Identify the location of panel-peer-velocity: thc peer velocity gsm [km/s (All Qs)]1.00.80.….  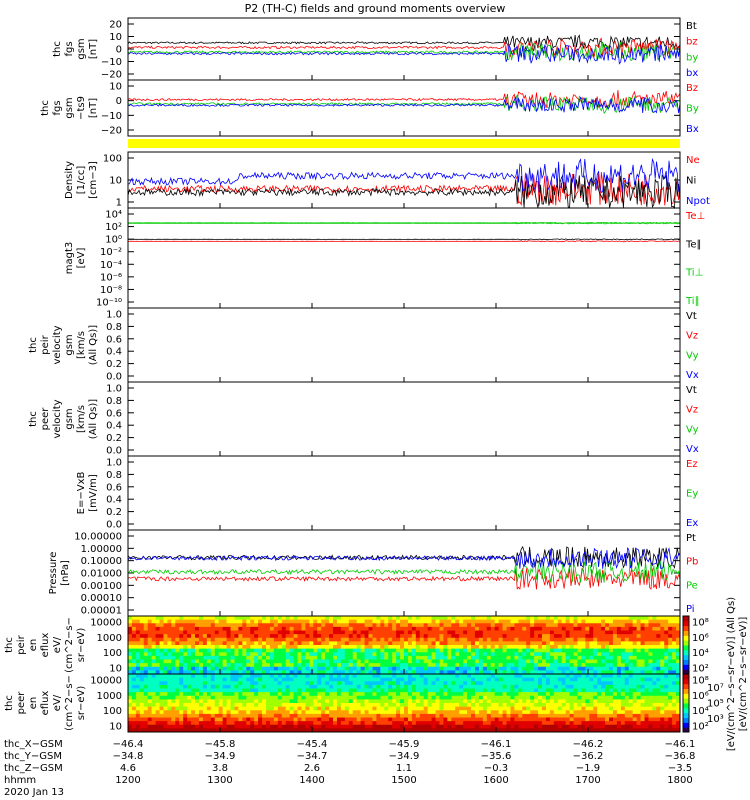
(363, 419).